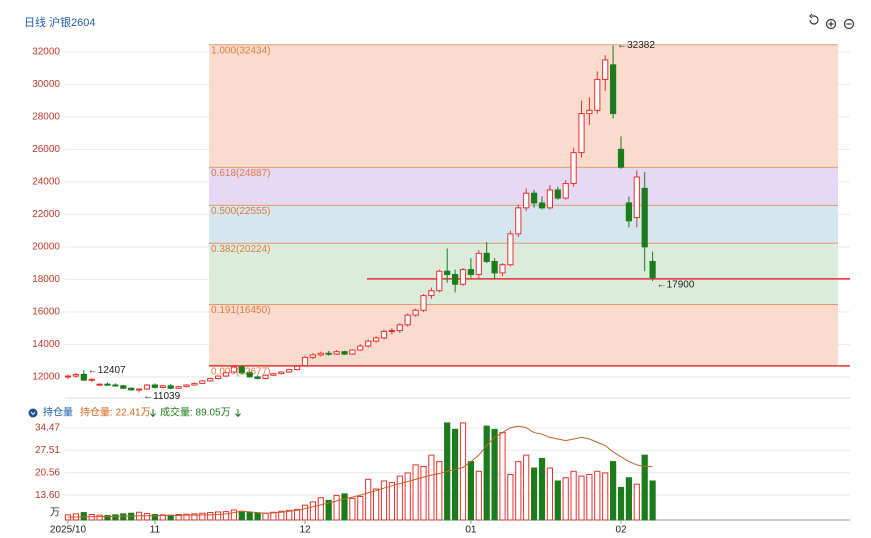 This screenshot has height=538, width=871. I want to click on legend-icon-arrow, so click(33, 413).